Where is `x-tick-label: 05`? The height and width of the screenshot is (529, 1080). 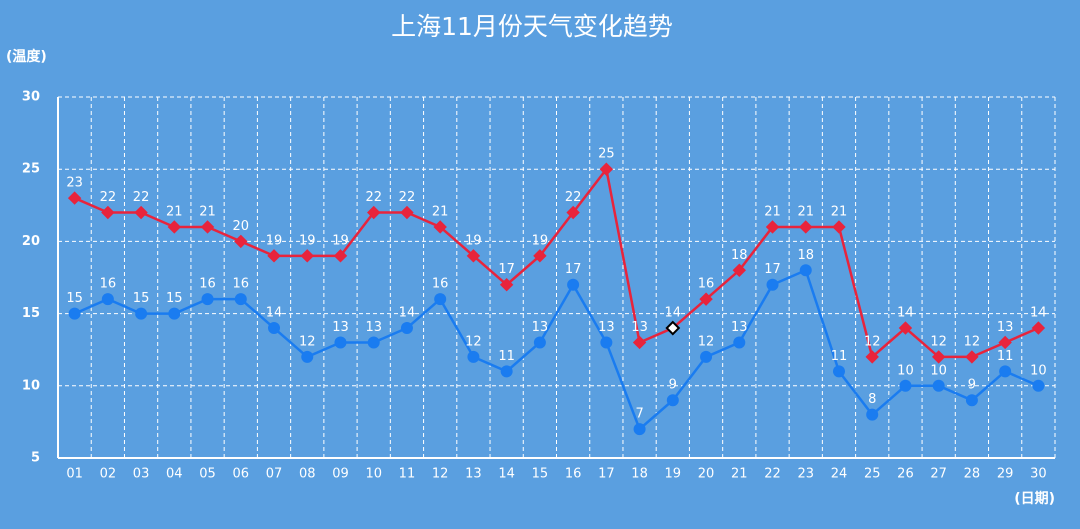
x-tick-label: 05 is located at coordinates (207, 474).